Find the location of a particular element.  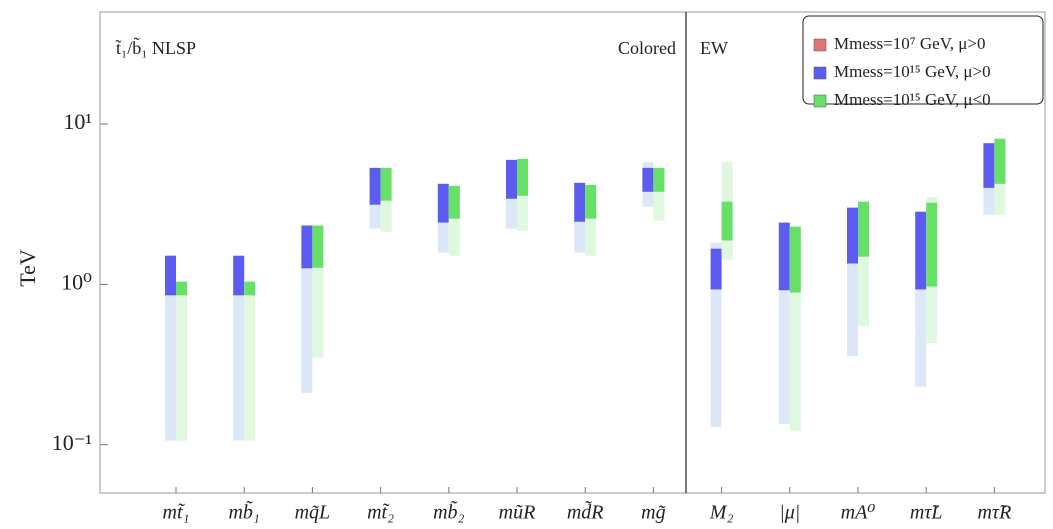

legend-label: Mmess=10¹⁵ GeV, μ<0 is located at coordinates (912, 99).